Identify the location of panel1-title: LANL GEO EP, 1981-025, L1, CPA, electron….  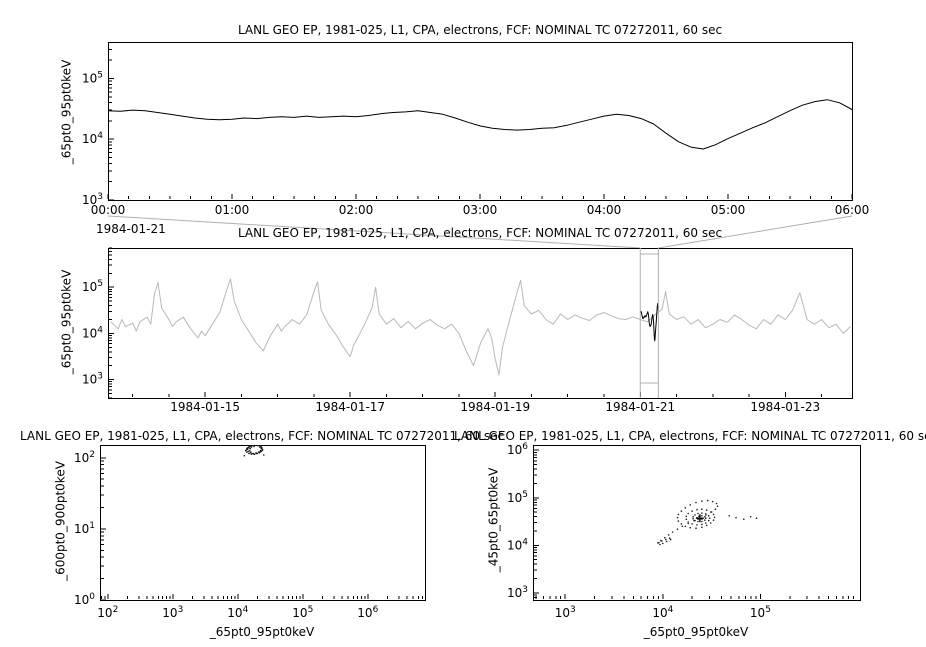
(480, 30).